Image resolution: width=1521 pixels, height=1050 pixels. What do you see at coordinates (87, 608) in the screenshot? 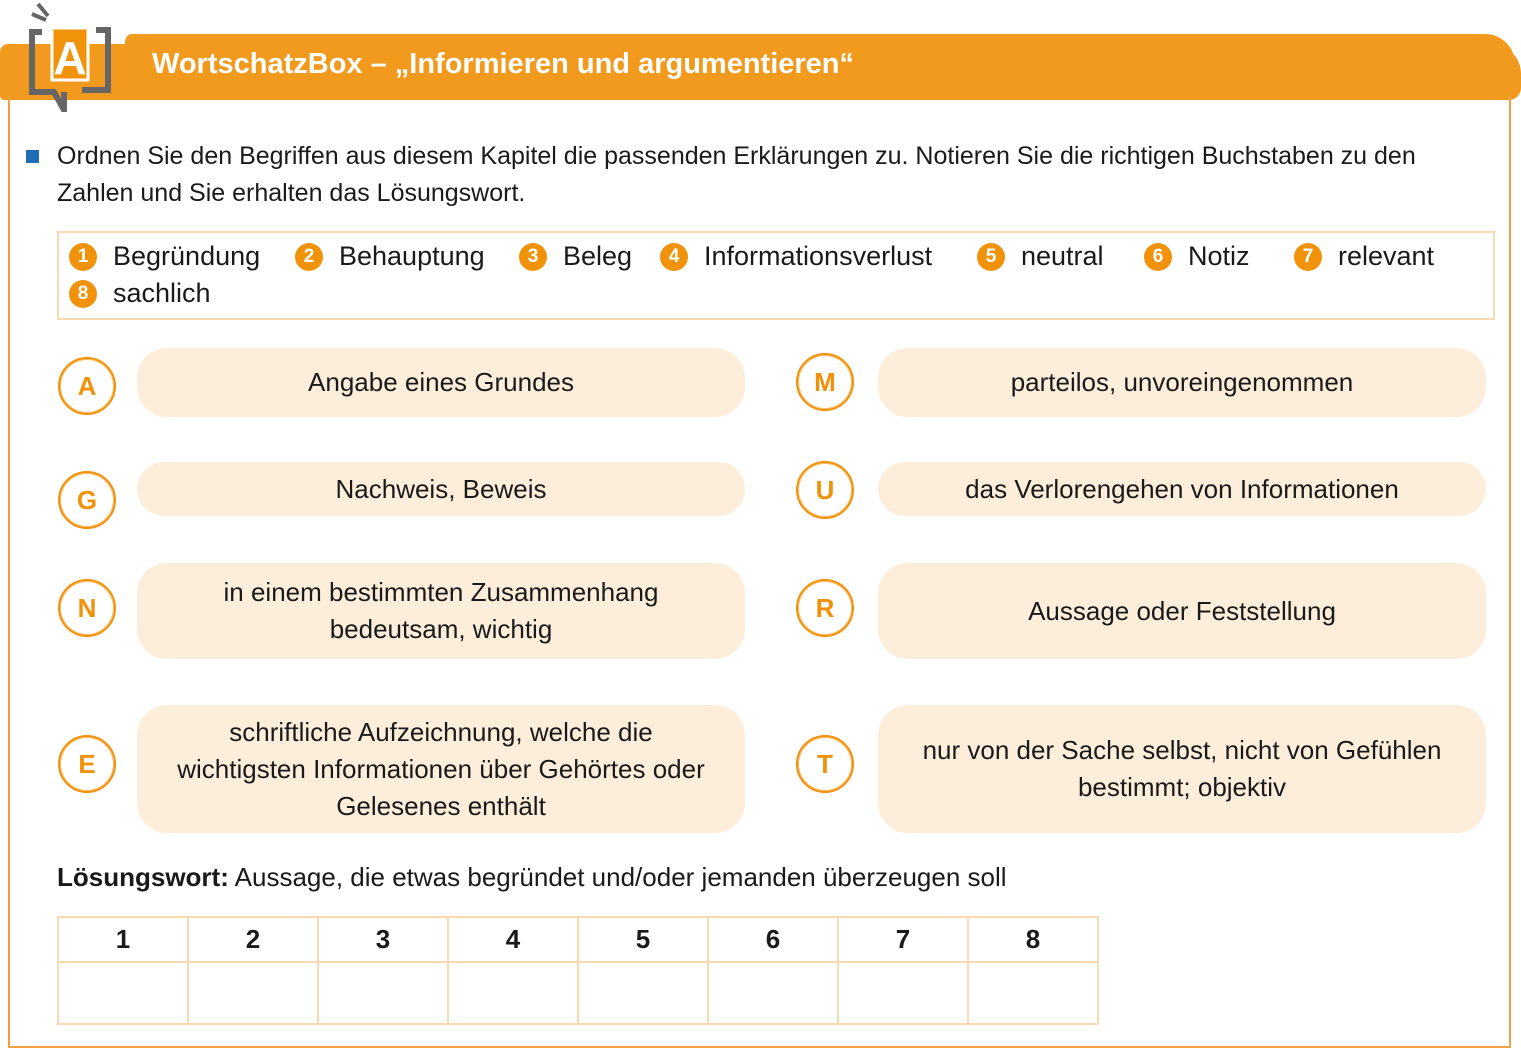
I see `letter-circle: N` at bounding box center [87, 608].